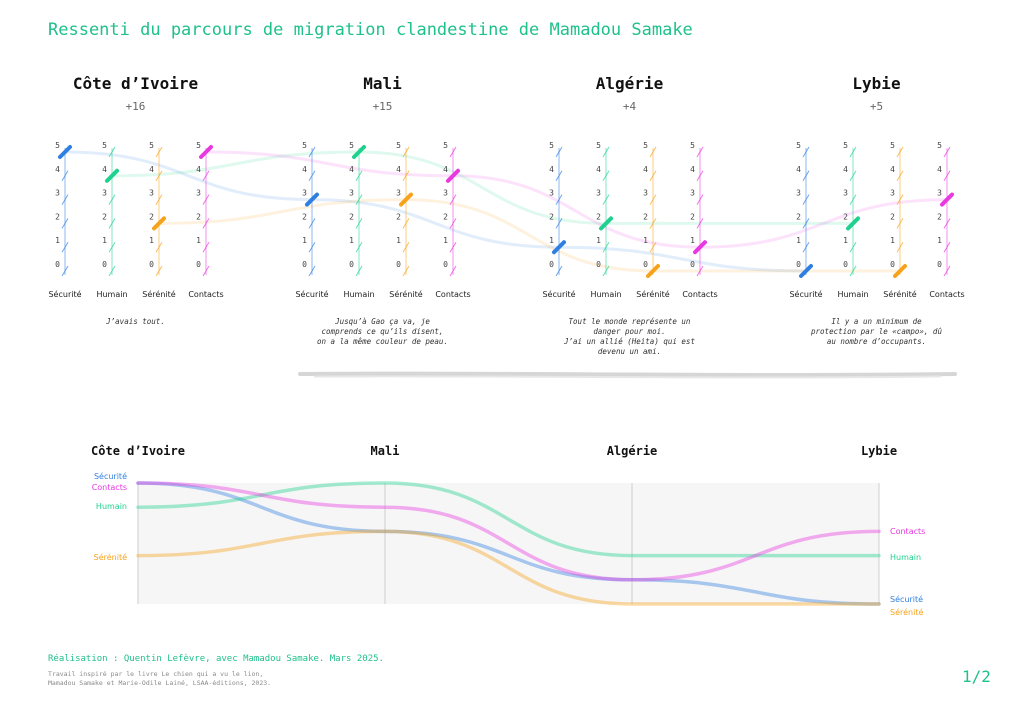 Image resolution: width=1024 pixels, height=724 pixels. What do you see at coordinates (311, 294) in the screenshot?
I see `axis-label: Sécurité` at bounding box center [311, 294].